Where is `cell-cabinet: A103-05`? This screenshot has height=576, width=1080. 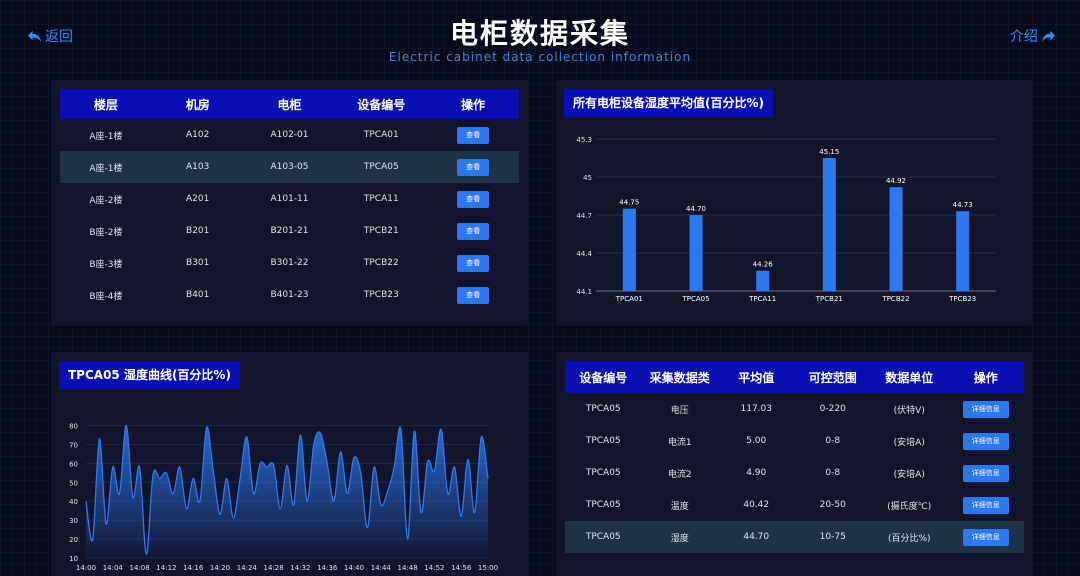
cell-cabinet: A103-05 is located at coordinates (289, 167).